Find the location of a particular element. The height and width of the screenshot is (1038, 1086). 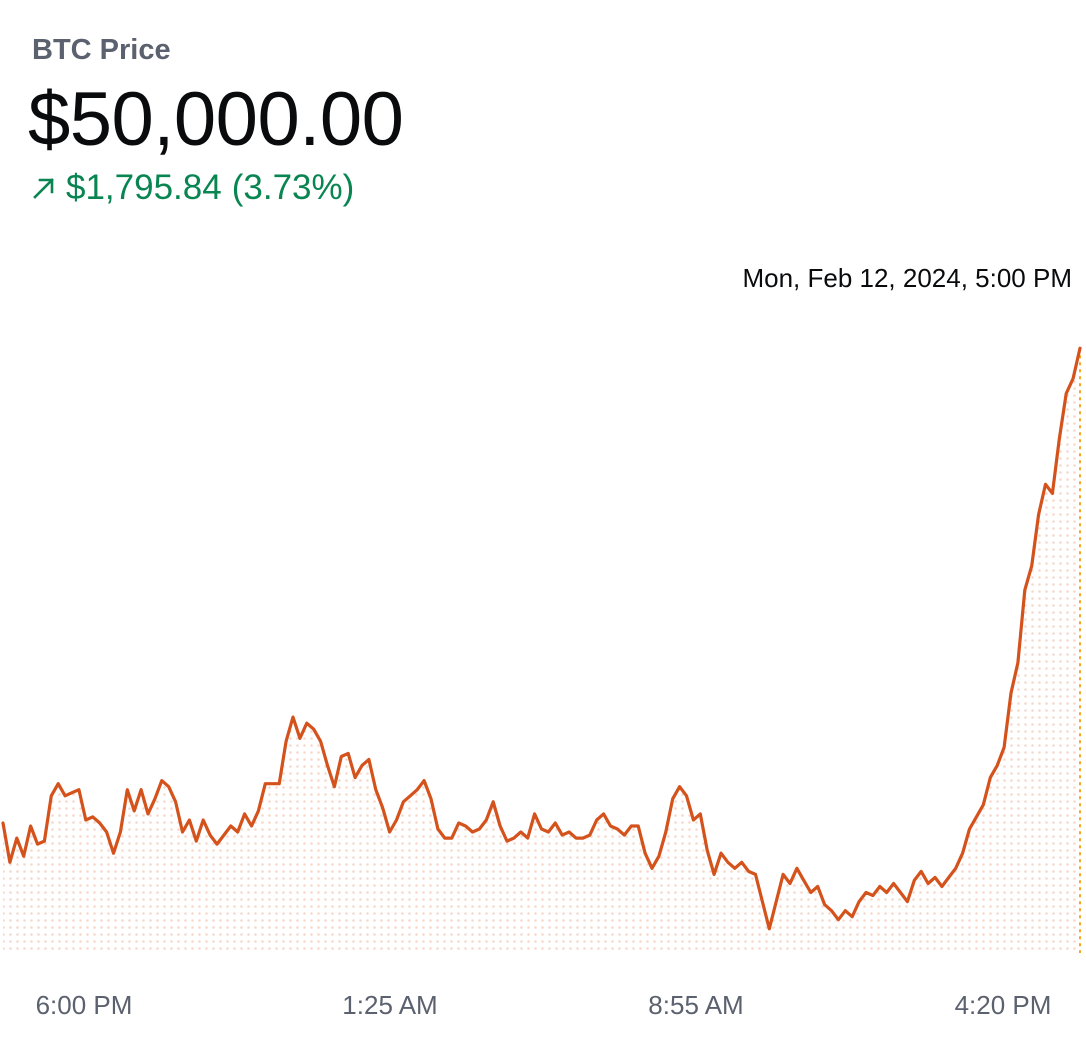

x-tick-label: 1:25 AM is located at coordinates (389, 1005).